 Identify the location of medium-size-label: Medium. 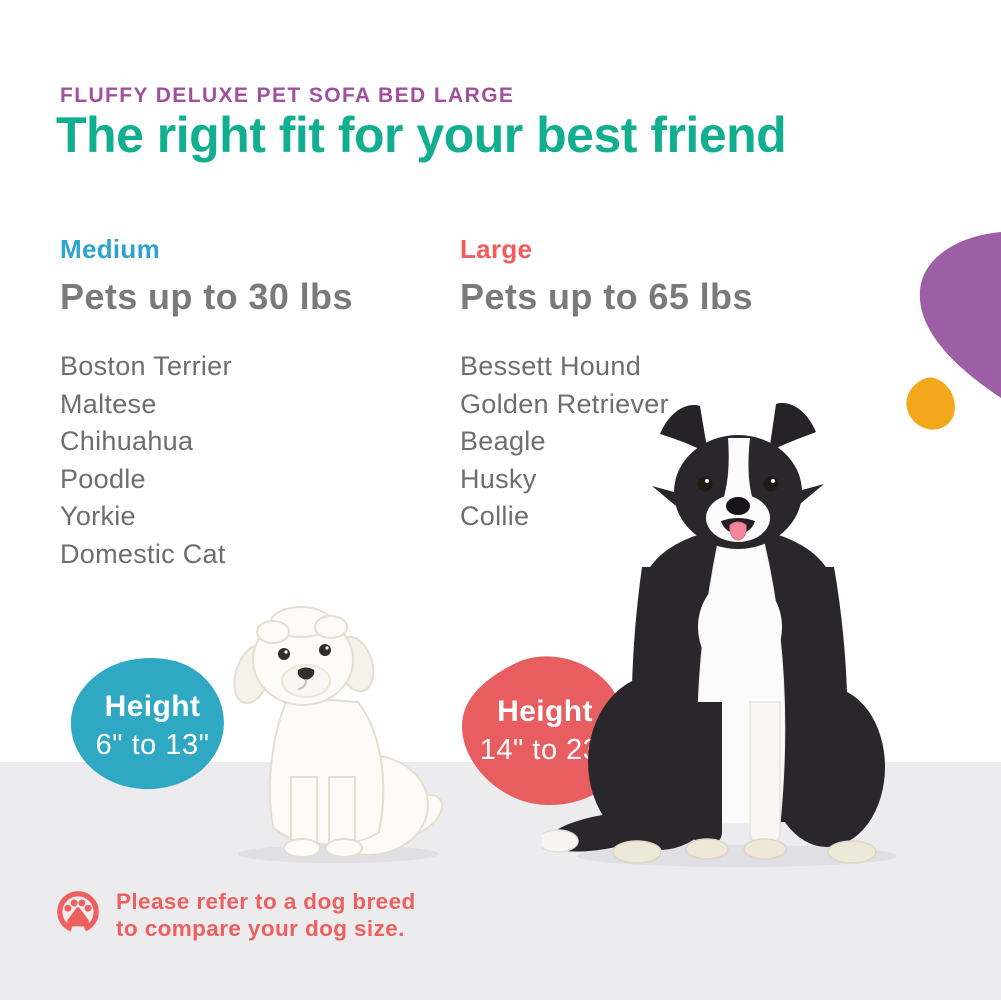
(110, 249).